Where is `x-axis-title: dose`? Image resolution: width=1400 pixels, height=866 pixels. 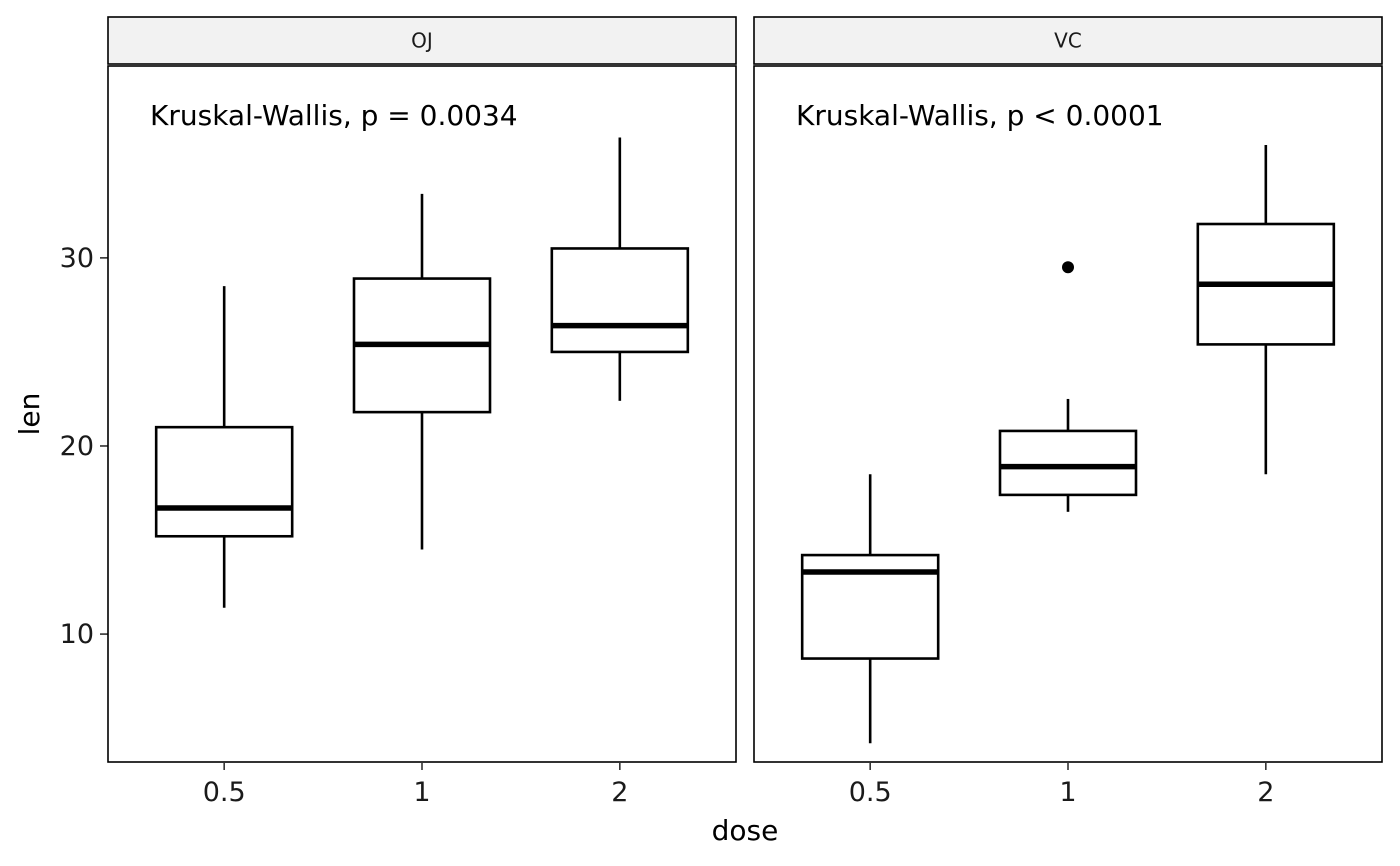 x-axis-title: dose is located at coordinates (745, 830).